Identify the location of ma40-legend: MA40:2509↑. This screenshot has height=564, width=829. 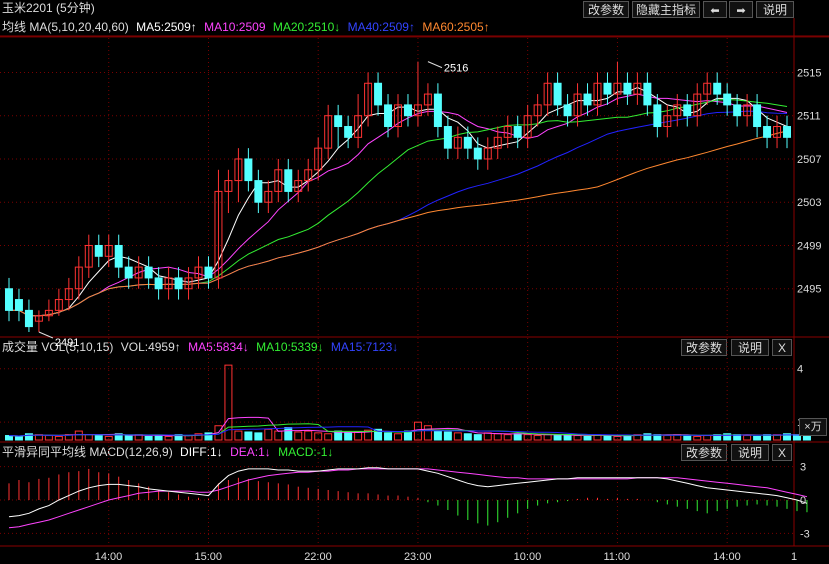
(381, 27).